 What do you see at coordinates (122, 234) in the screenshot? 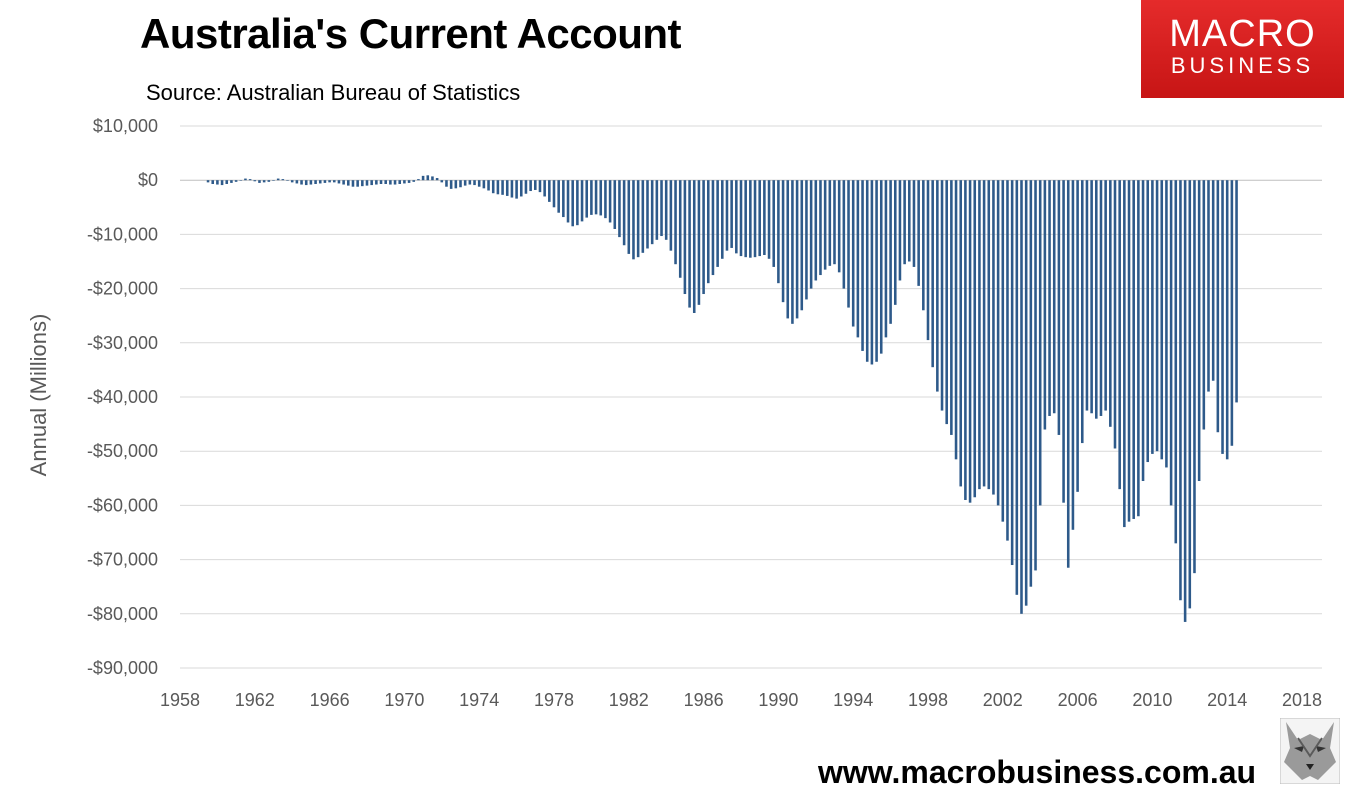
I see `y-tick-label: -$10,000` at bounding box center [122, 234].